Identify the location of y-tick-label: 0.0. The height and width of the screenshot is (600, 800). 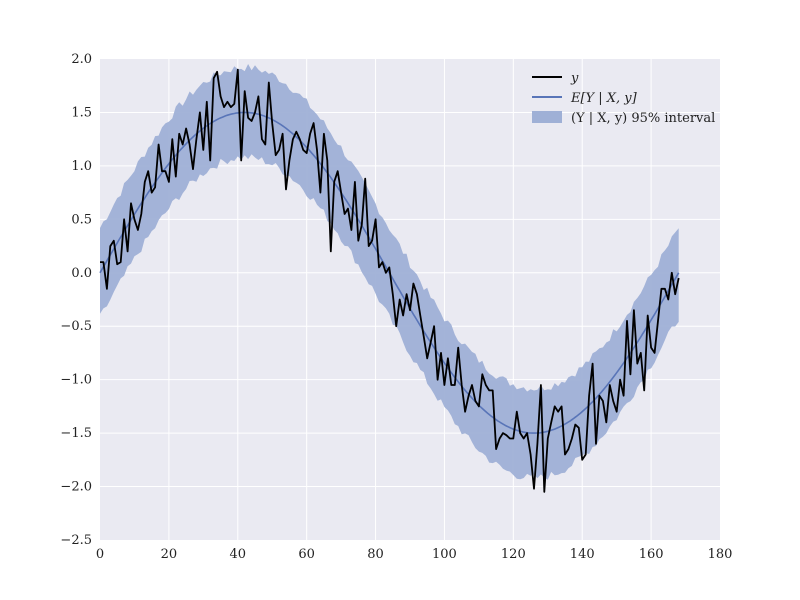
(81, 273).